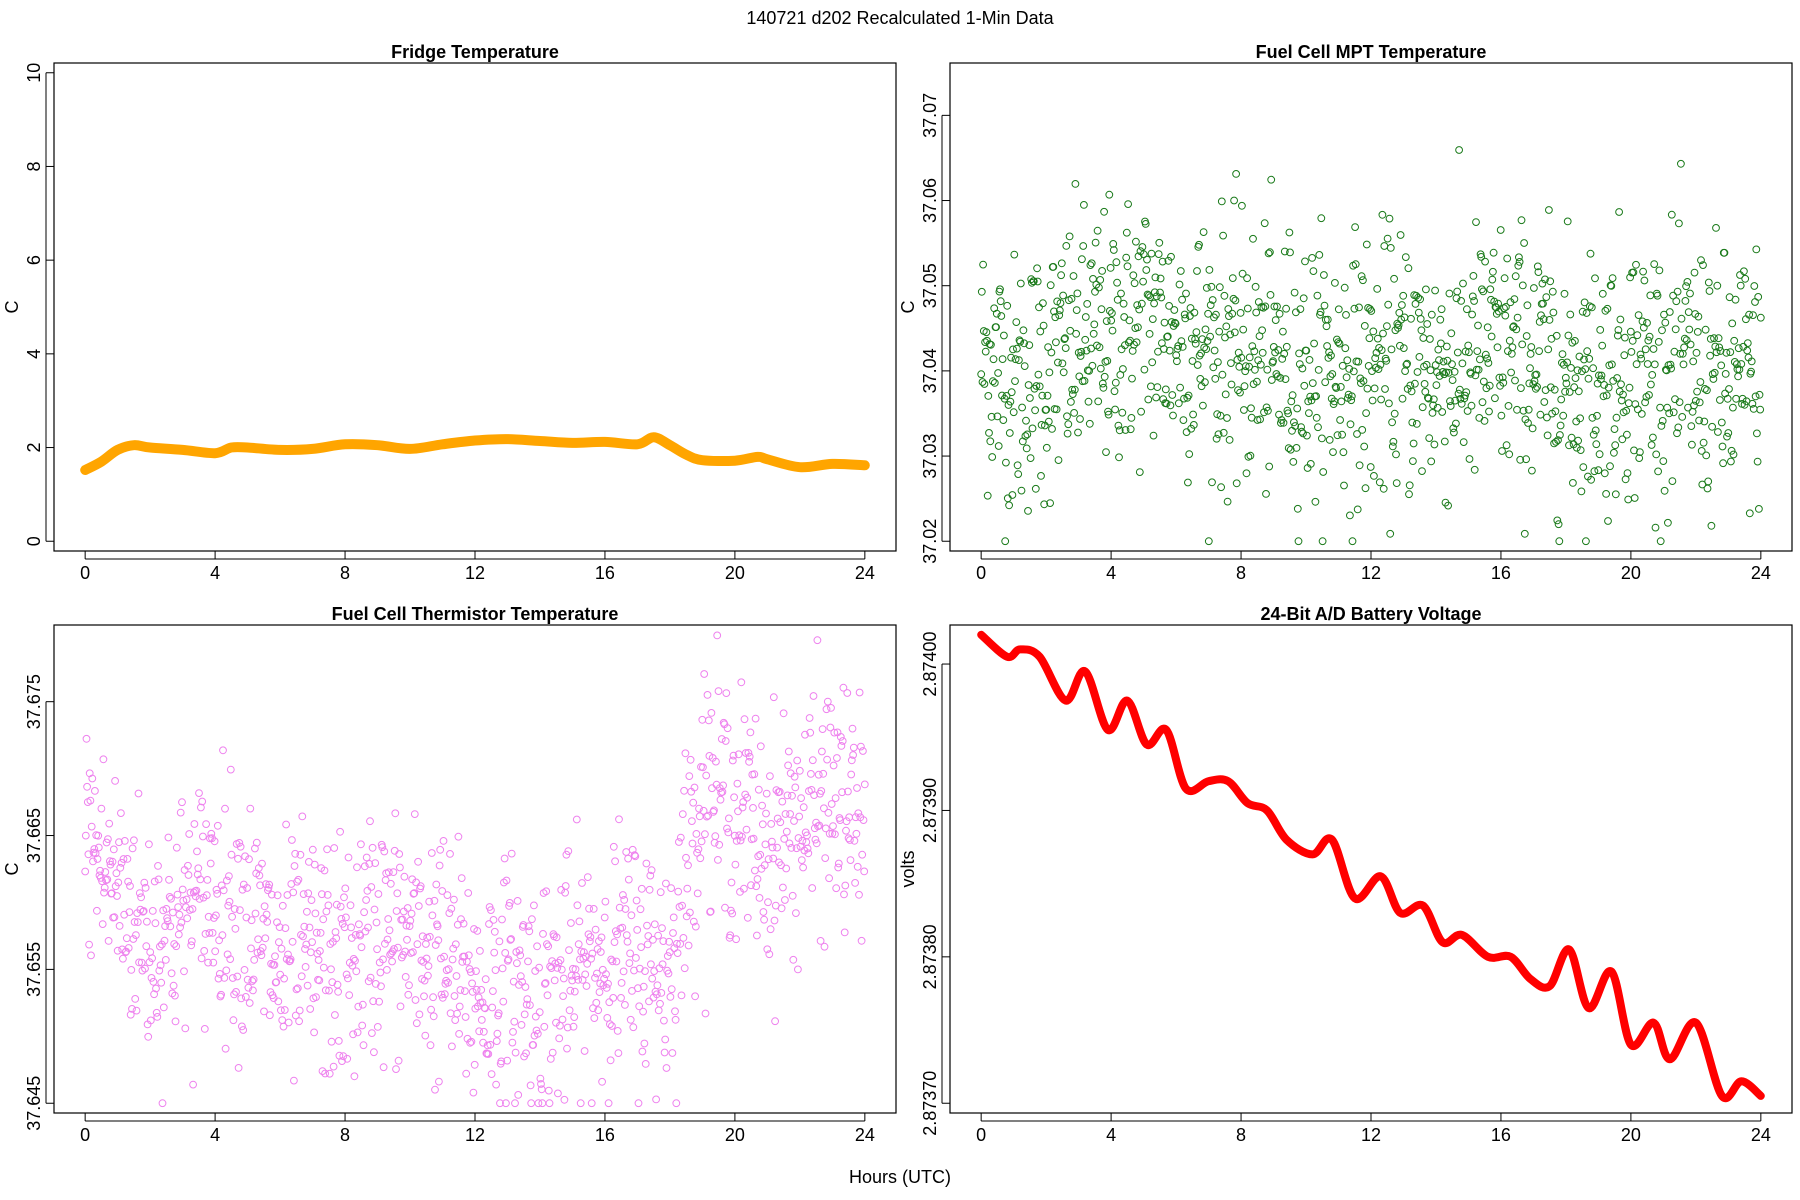 Image resolution: width=1800 pixels, height=1200 pixels. Describe the element at coordinates (1501, 573) in the screenshot. I see `x-tick-label: 16` at that location.